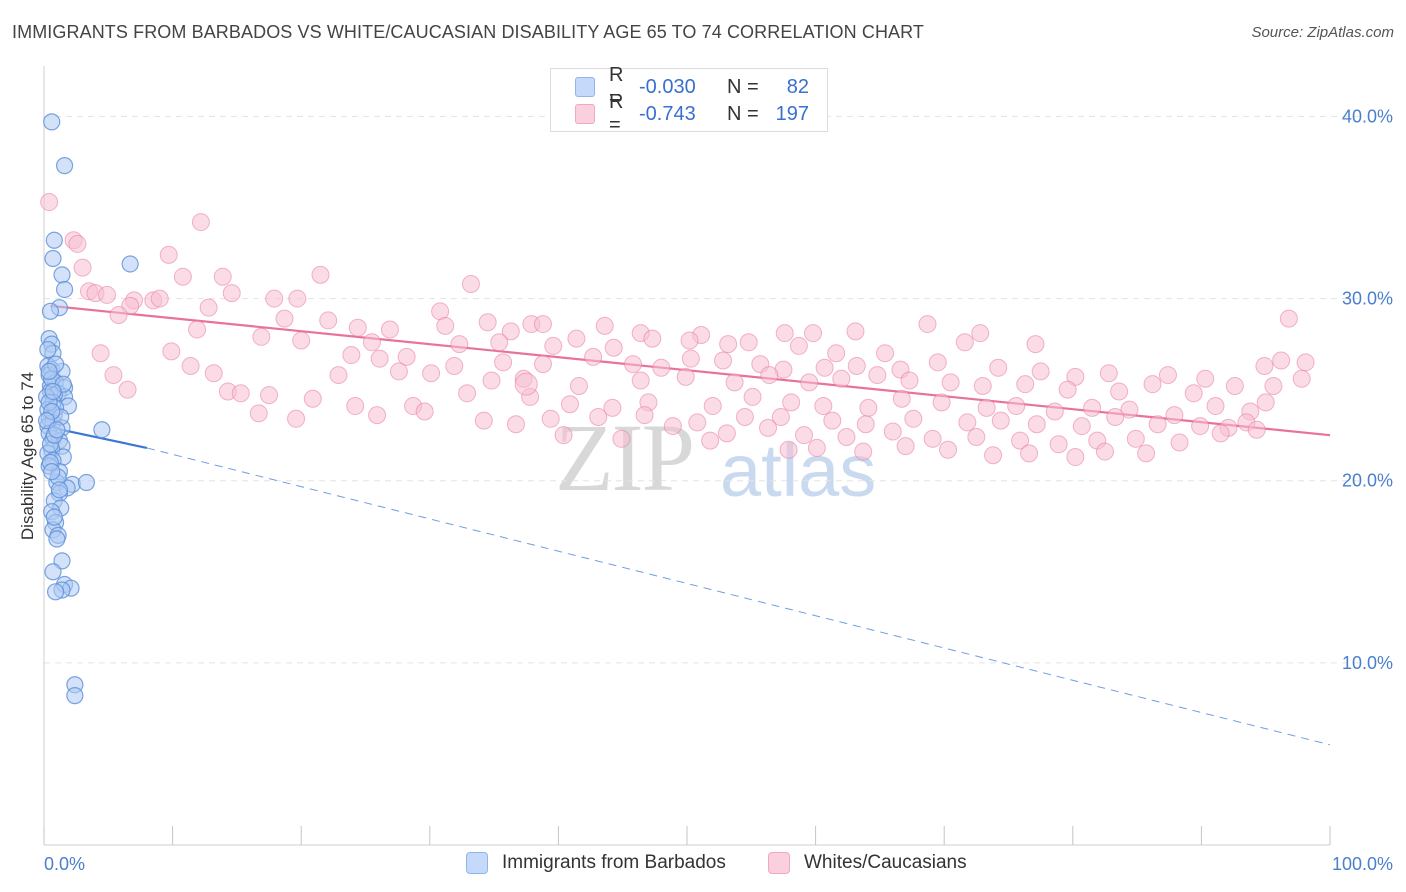 Image resolution: width=1406 pixels, height=892 pixels. I want to click on legend-label-barbados: Immigrants from Barbados, so click(614, 862).